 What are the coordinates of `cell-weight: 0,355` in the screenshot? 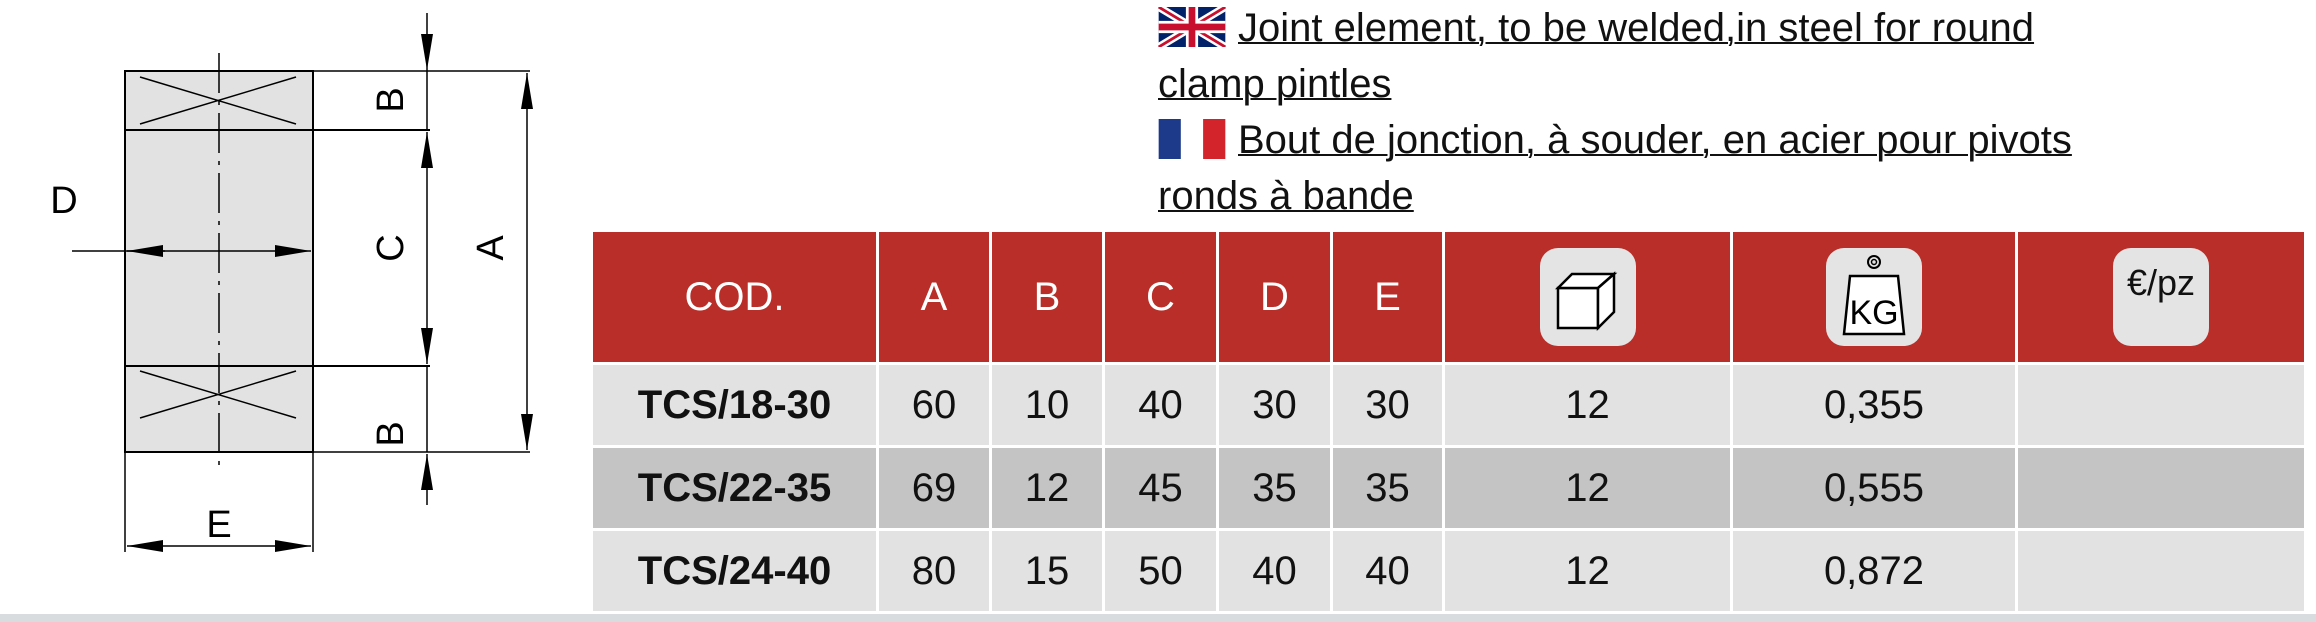 It's located at (1874, 405).